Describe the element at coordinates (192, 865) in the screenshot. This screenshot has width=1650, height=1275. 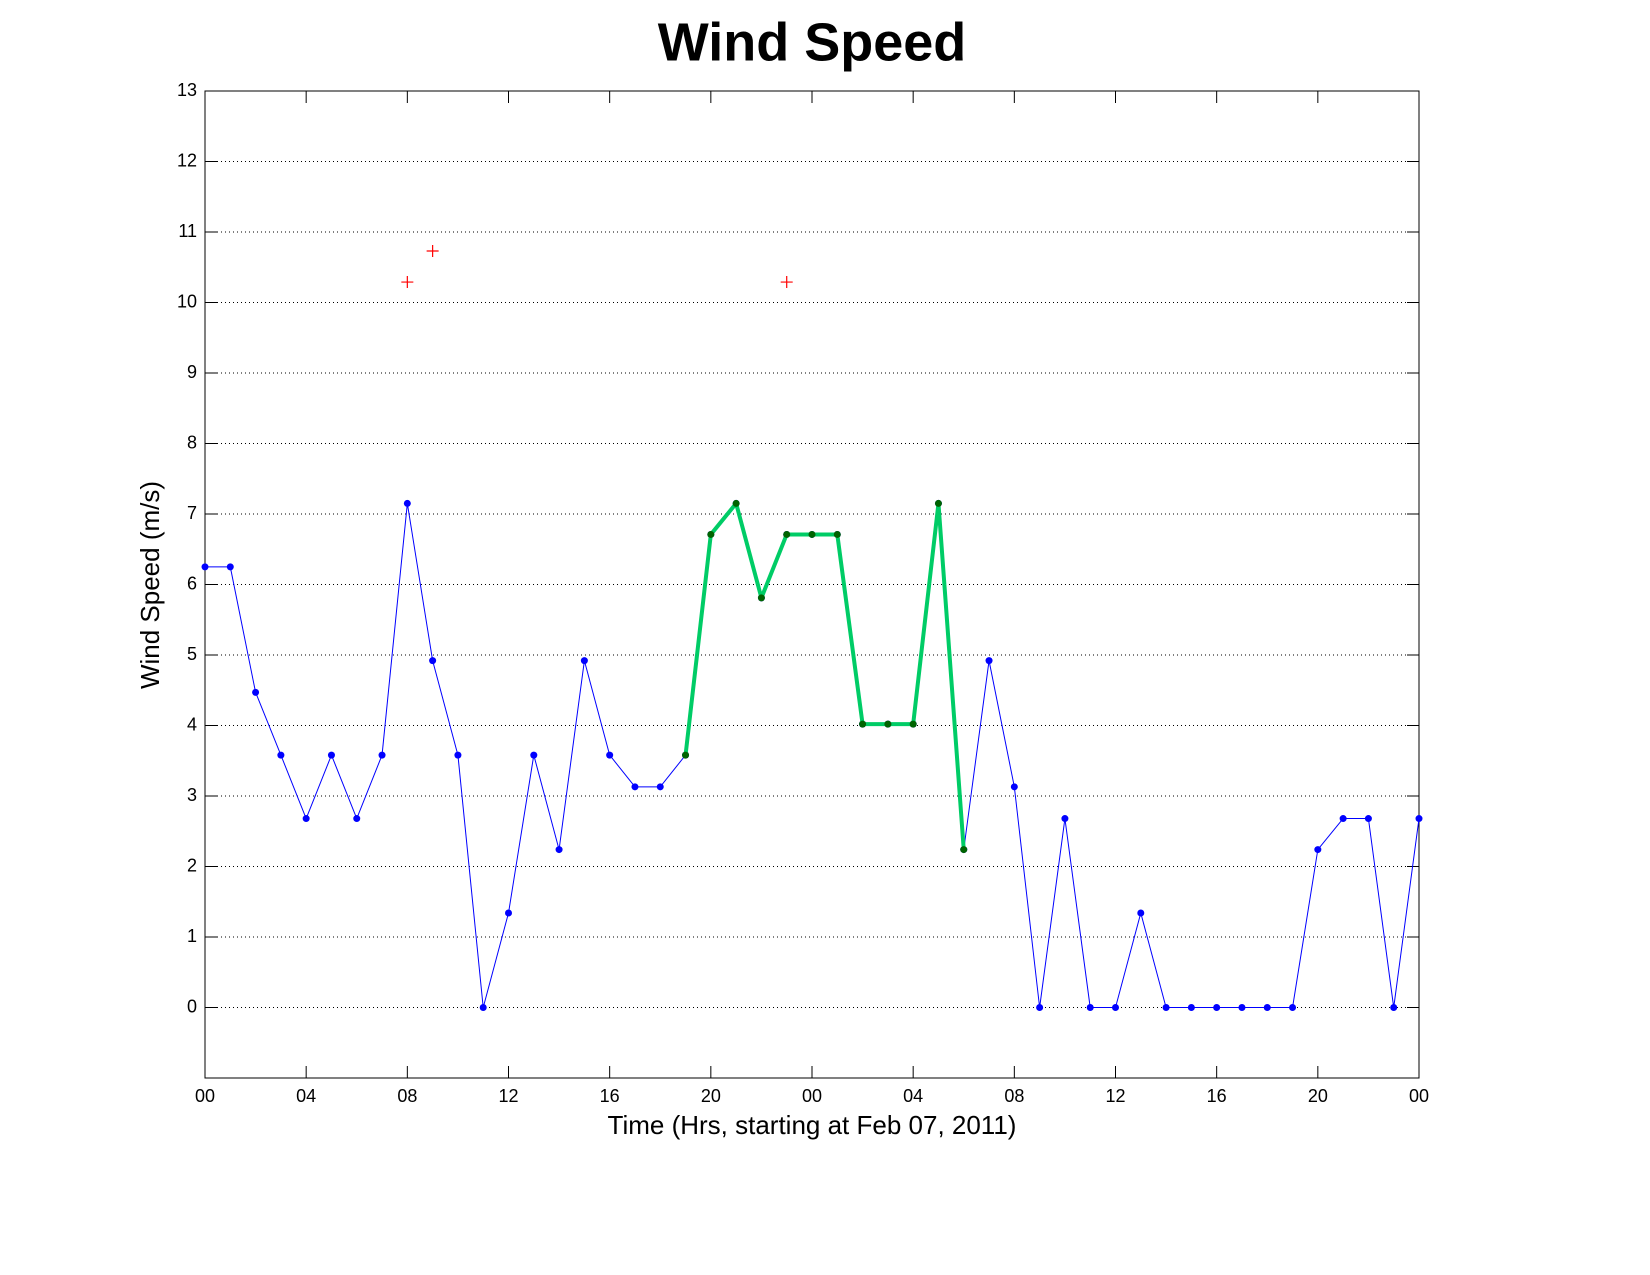
I see `y-tick-label: 2` at that location.